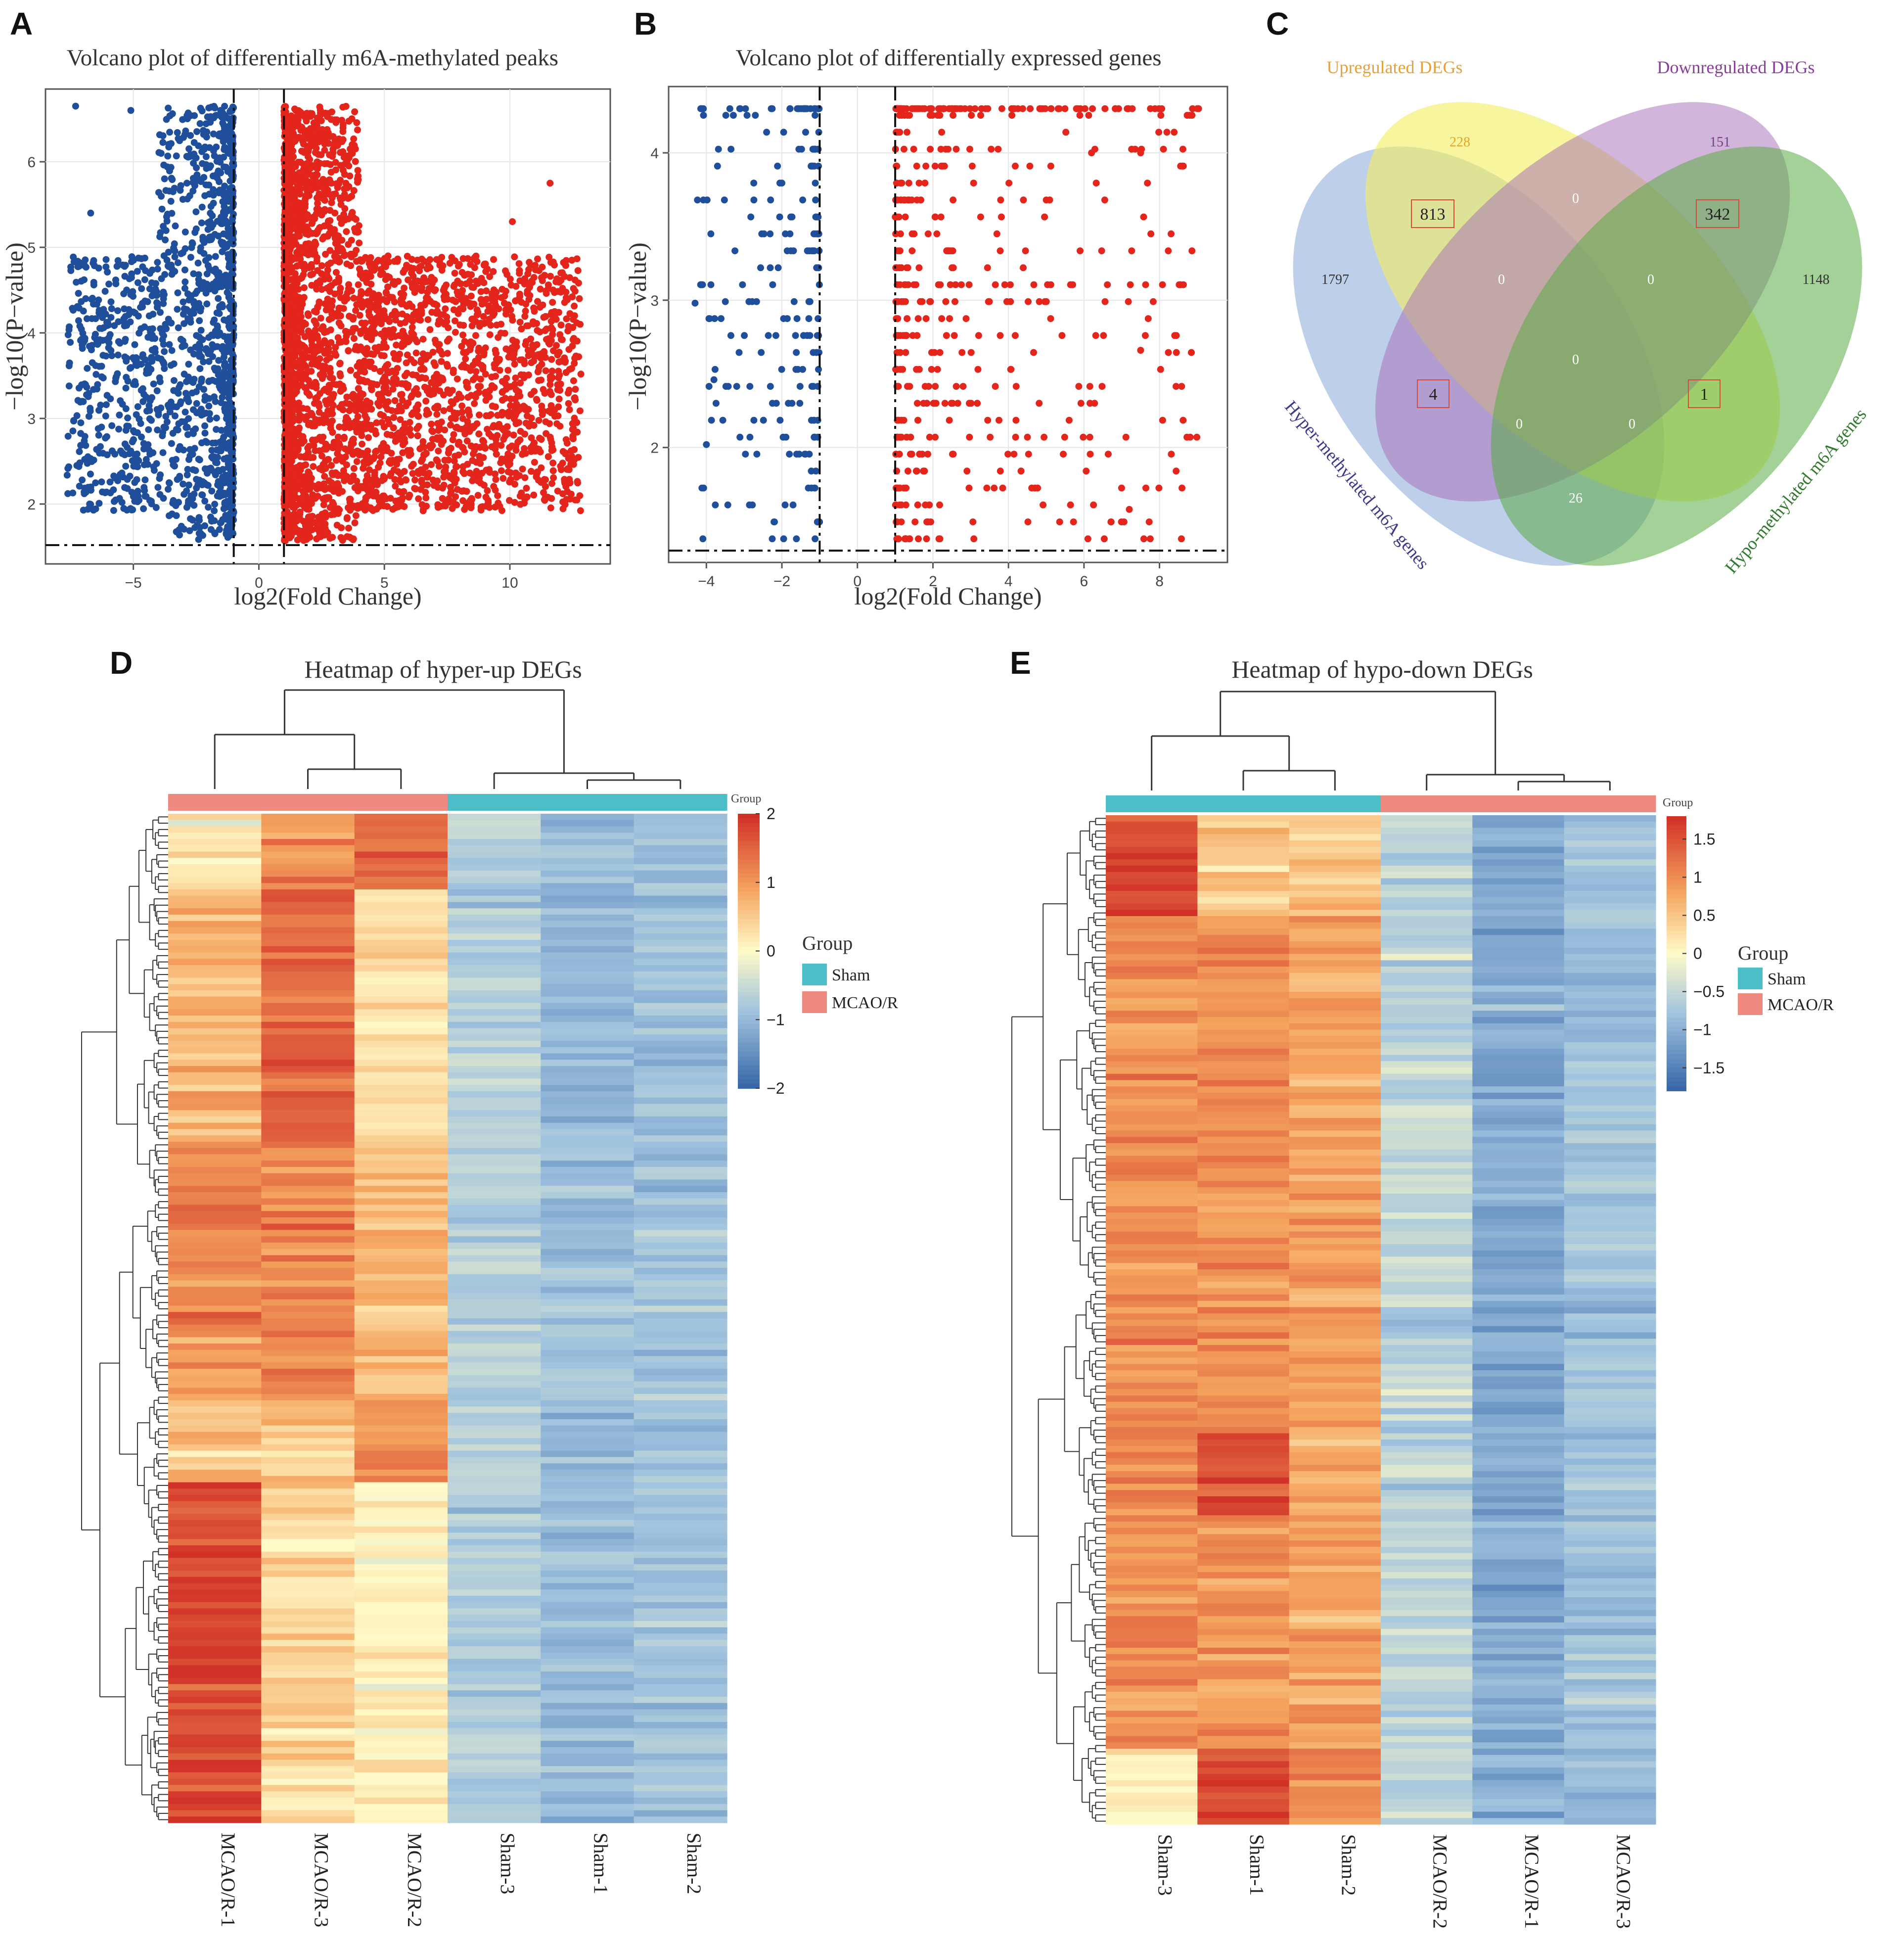 The width and height of the screenshot is (1904, 1946). Describe the element at coordinates (21, 24) in the screenshot. I see `panel-letter-a: A` at that location.